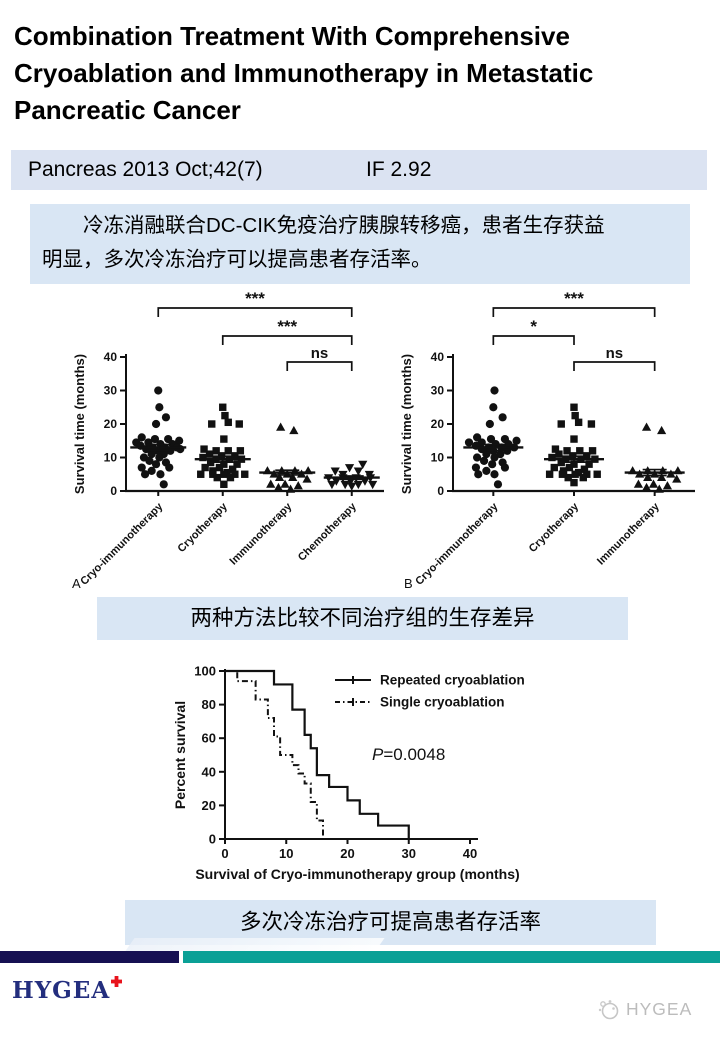 This screenshot has height=1040, width=720. I want to click on hygea-watermark: HYGEA, so click(644, 1009).